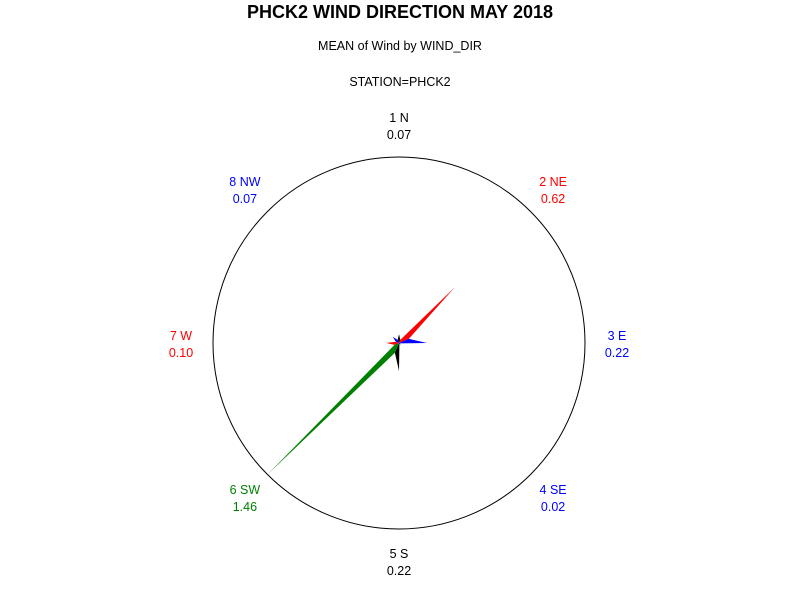  I want to click on slice-e, so click(413, 341).